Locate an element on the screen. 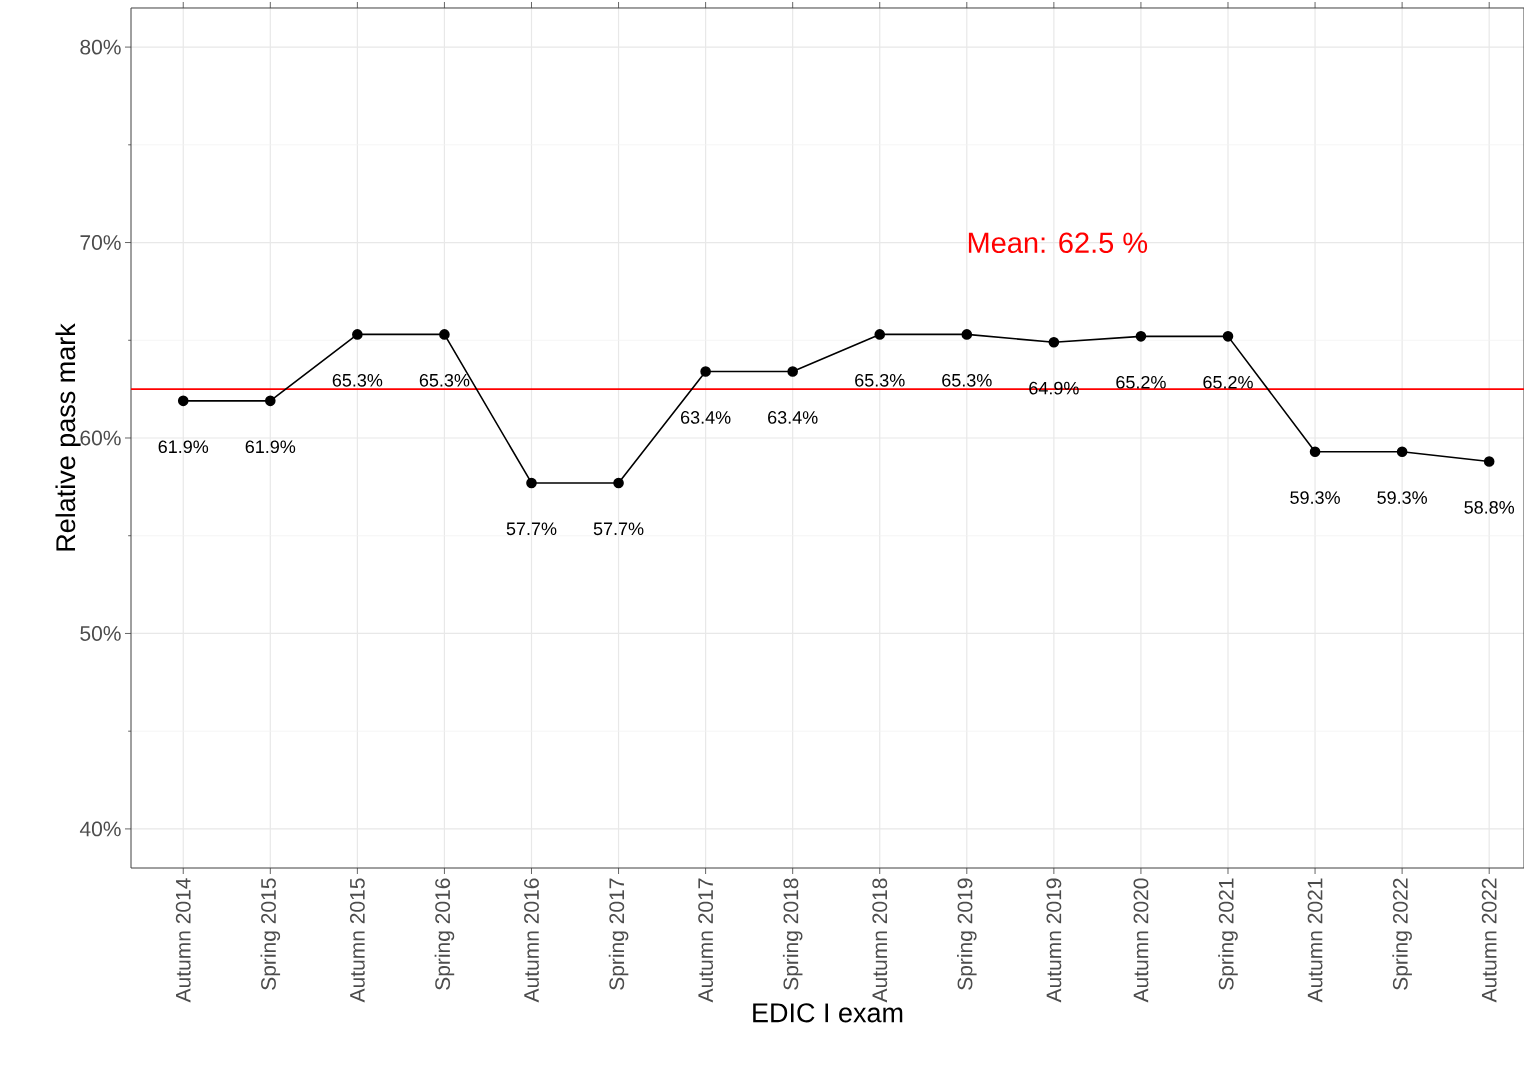  x-tick-label: Spring 2019 is located at coordinates (967, 934).